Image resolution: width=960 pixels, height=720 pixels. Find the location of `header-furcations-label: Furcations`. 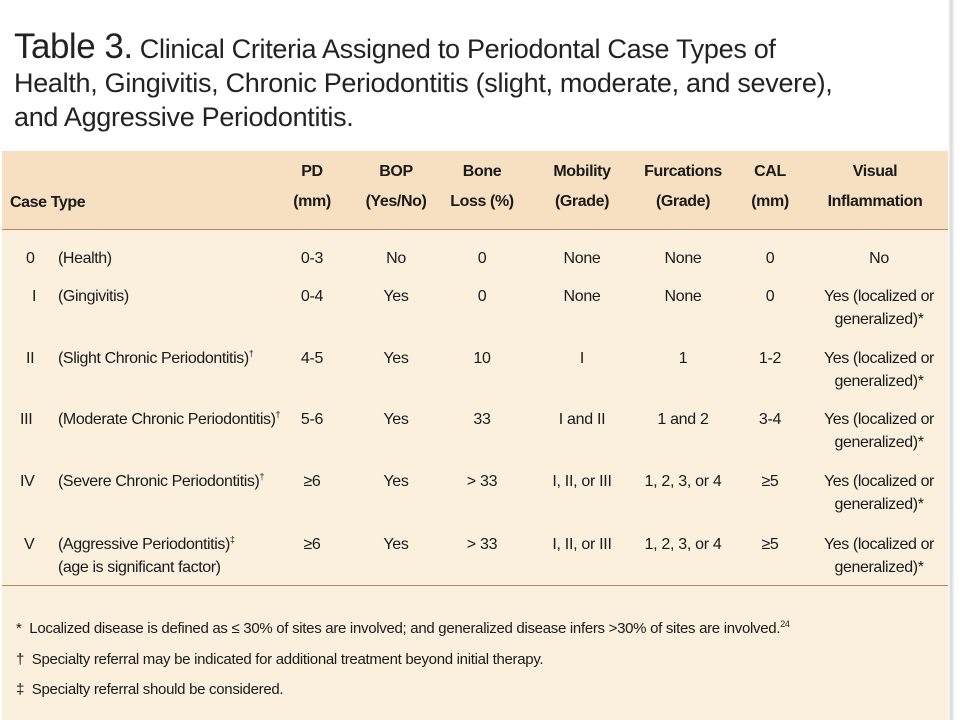

header-furcations-label: Furcations is located at coordinates (683, 171).